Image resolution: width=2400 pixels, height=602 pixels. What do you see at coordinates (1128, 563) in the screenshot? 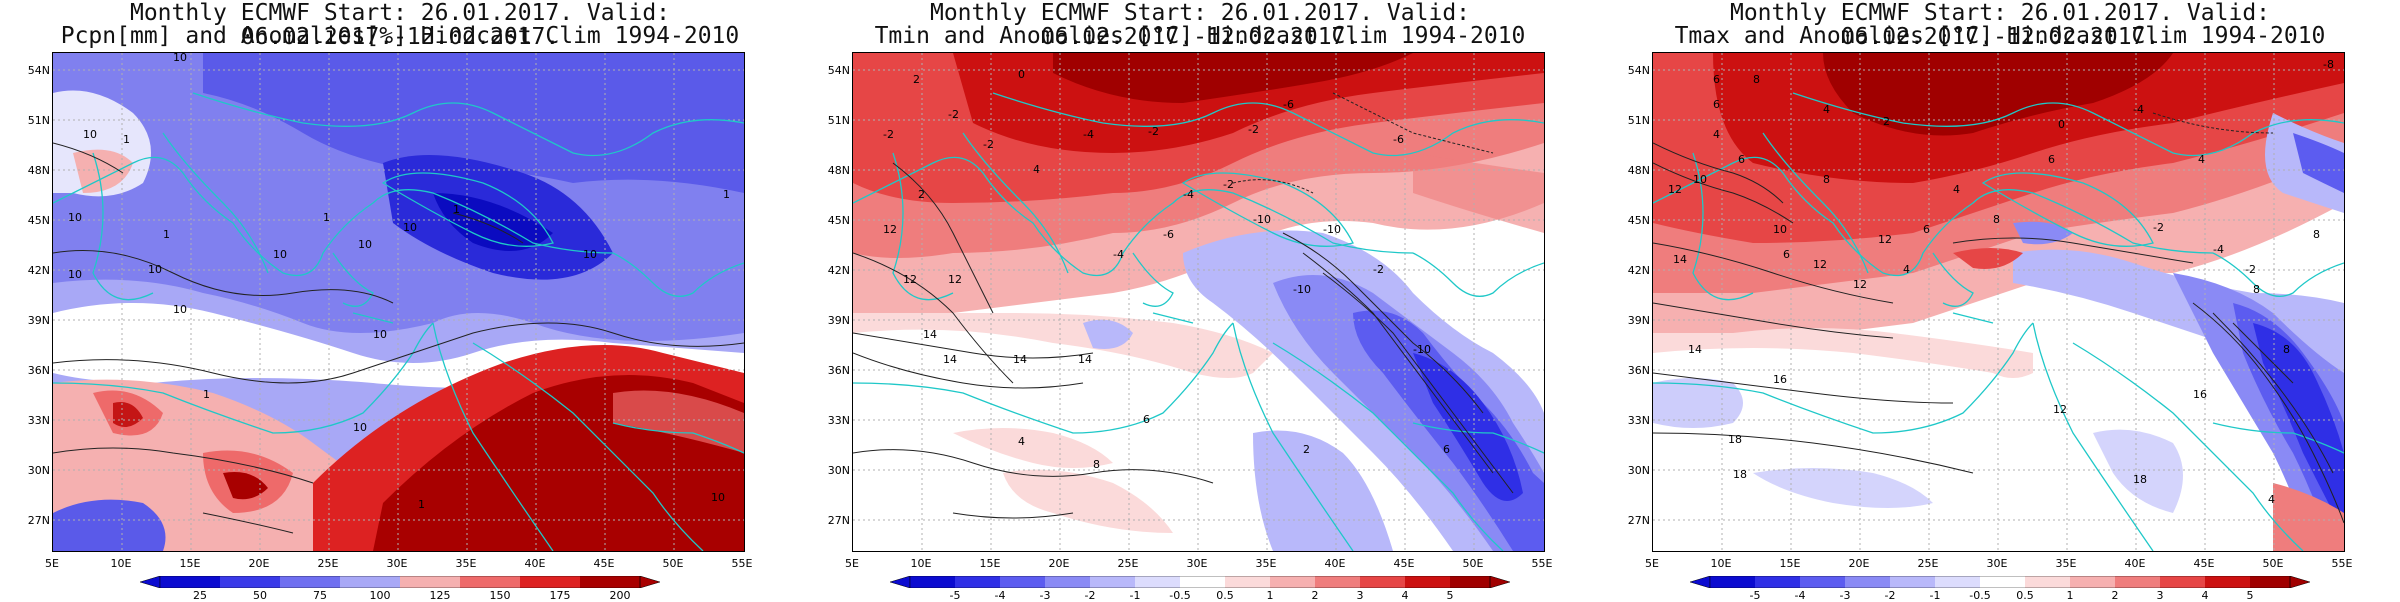
I see `lon-label: 25E` at bounding box center [1128, 563].